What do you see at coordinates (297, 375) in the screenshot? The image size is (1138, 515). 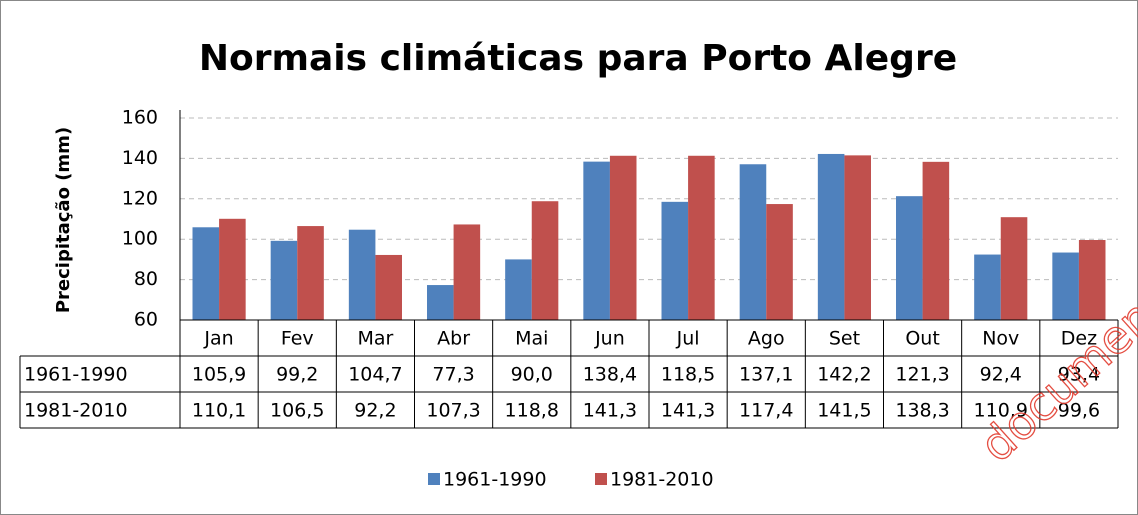 I see `table-cell: 99,2` at bounding box center [297, 375].